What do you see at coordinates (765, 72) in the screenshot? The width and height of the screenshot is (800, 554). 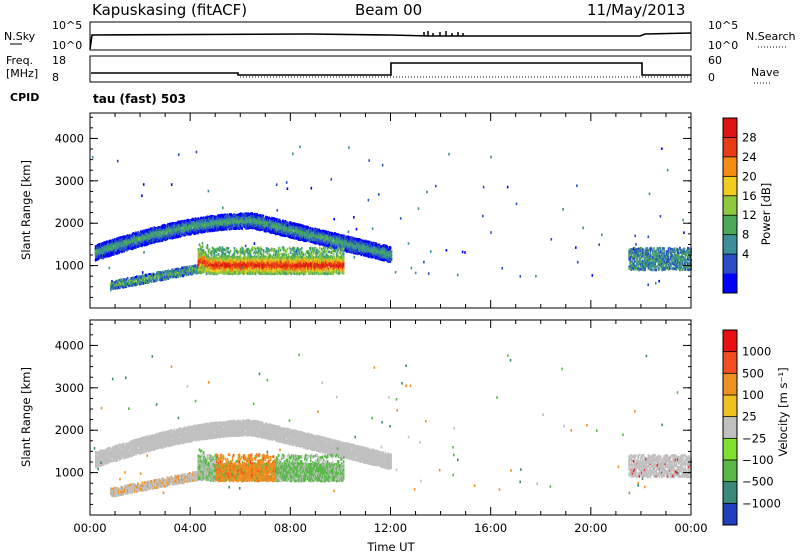 I see `nave-label: Nave` at bounding box center [765, 72].